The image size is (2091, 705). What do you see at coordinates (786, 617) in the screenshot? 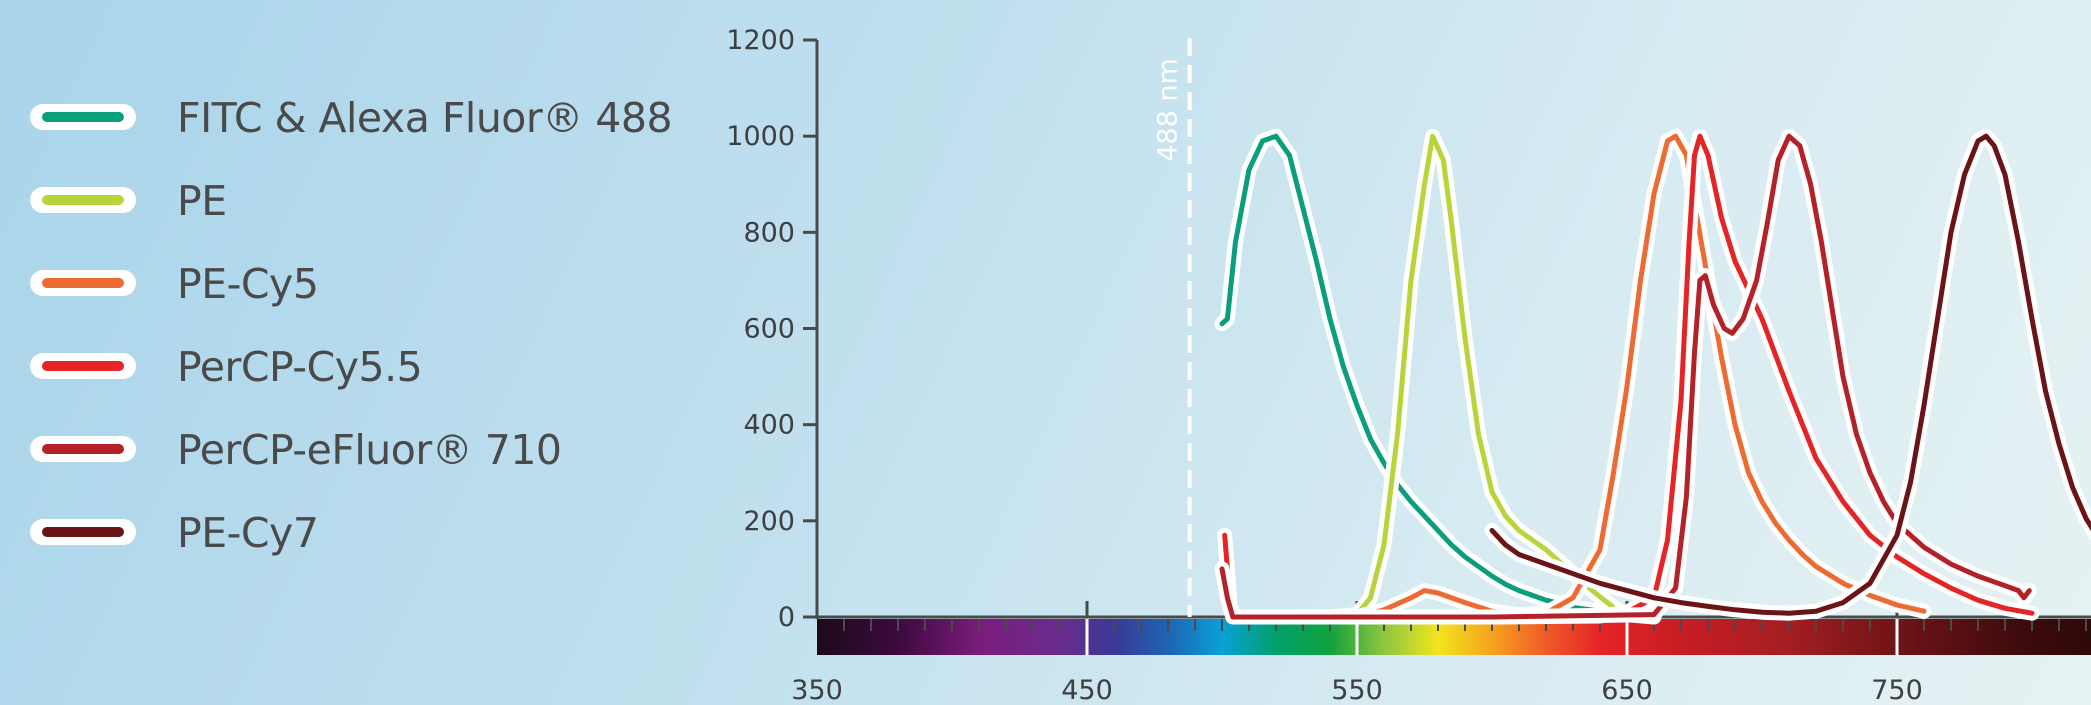
I see `y-tick-label: 0` at bounding box center [786, 617].